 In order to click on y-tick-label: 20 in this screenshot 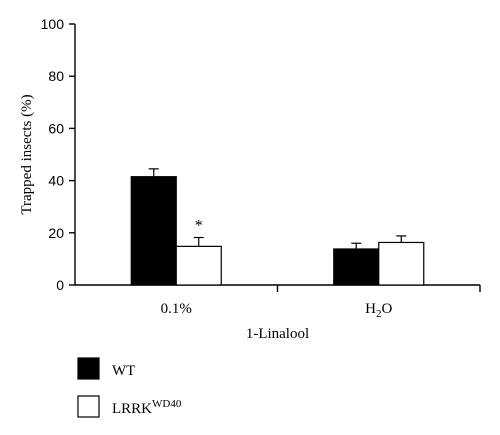, I will do `click(56, 233)`.